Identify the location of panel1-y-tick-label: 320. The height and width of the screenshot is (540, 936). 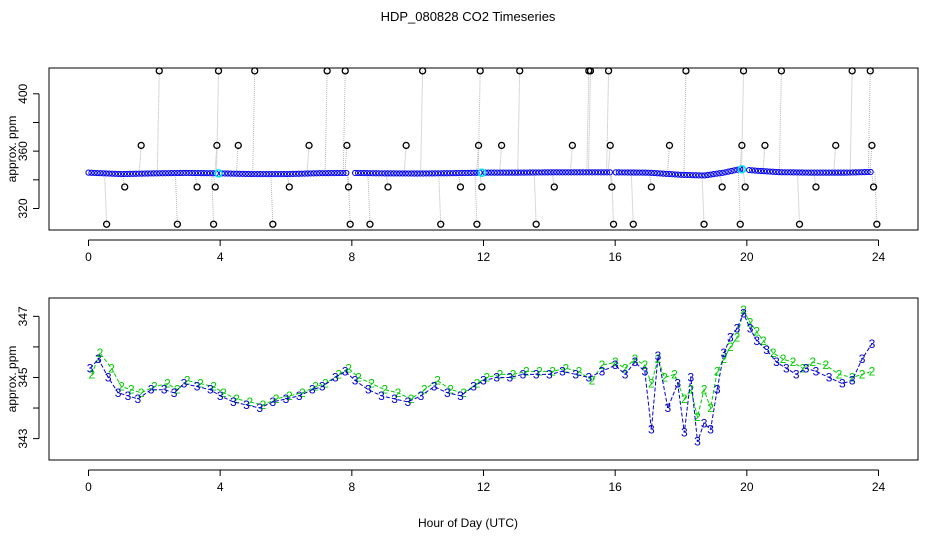
(23, 208).